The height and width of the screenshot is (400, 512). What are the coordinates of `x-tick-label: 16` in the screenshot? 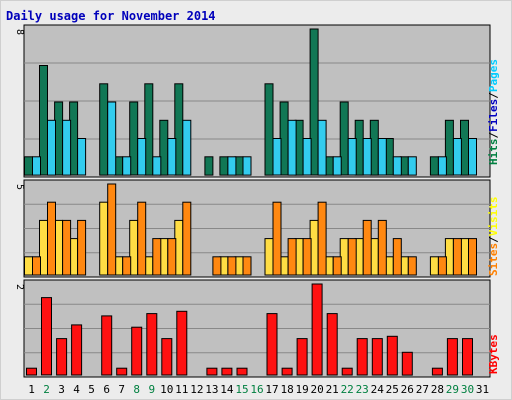 It's located at (256, 389).